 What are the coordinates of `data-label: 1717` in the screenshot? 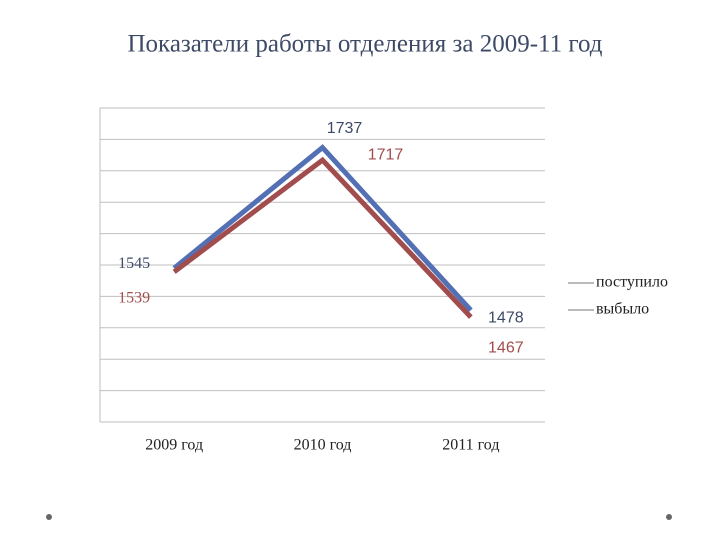 It's located at (386, 154).